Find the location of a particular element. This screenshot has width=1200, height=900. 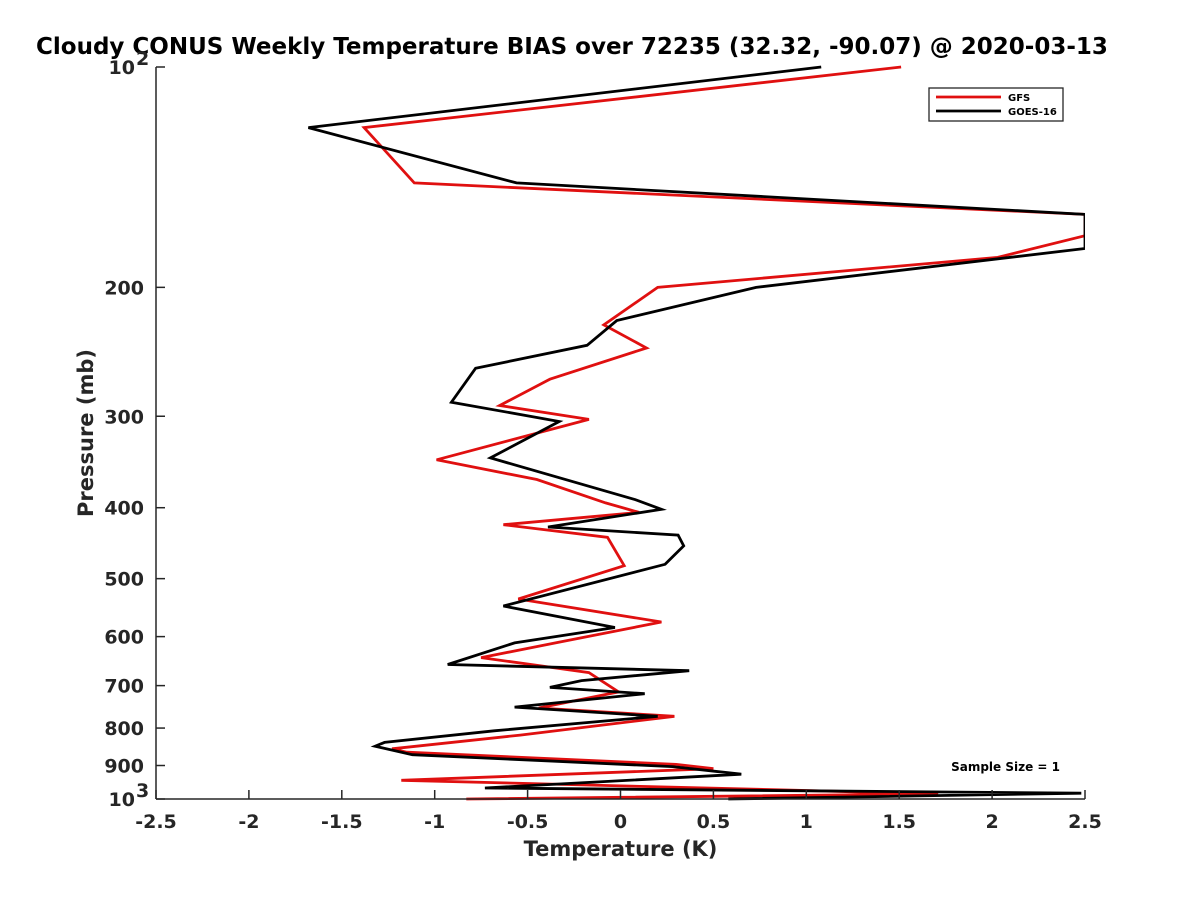

y-tick-label: 600 is located at coordinates (124, 638).